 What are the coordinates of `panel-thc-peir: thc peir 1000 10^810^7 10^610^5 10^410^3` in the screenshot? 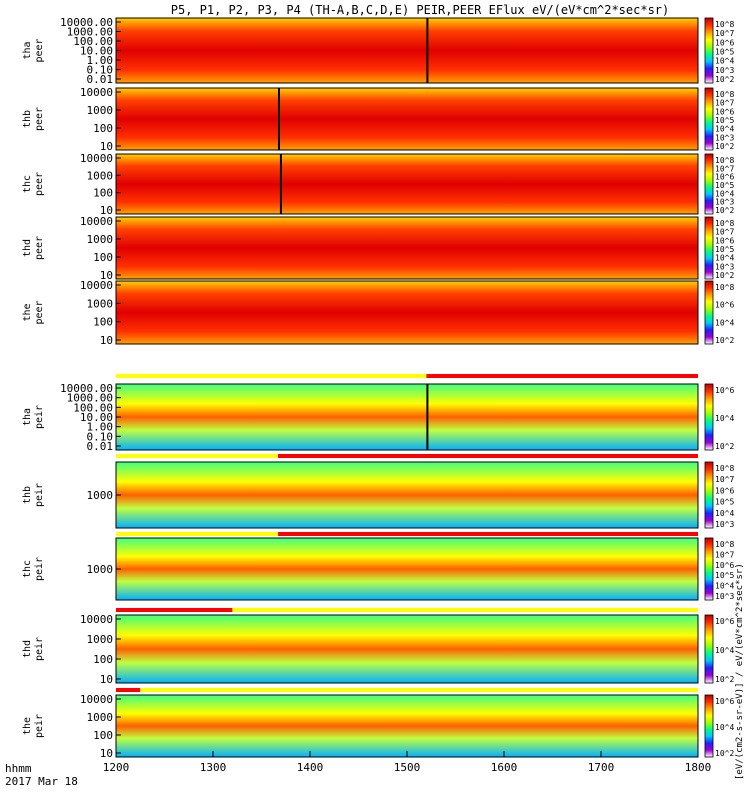 It's located at (378, 574).